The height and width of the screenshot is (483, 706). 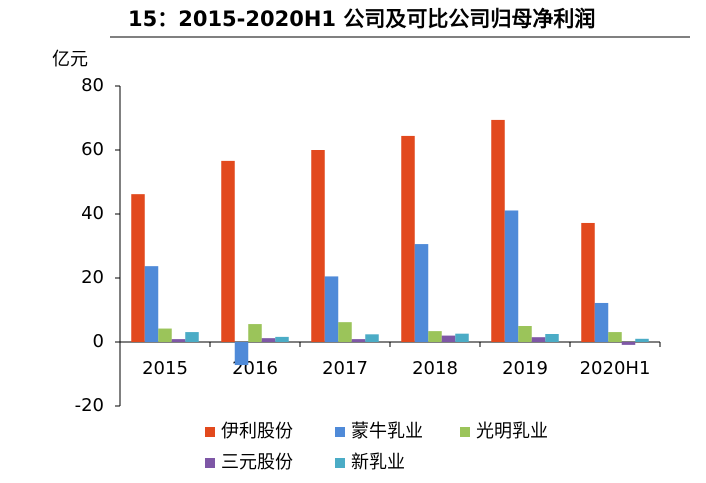 I want to click on x-tick-label: 2020H1, so click(x=615, y=368).